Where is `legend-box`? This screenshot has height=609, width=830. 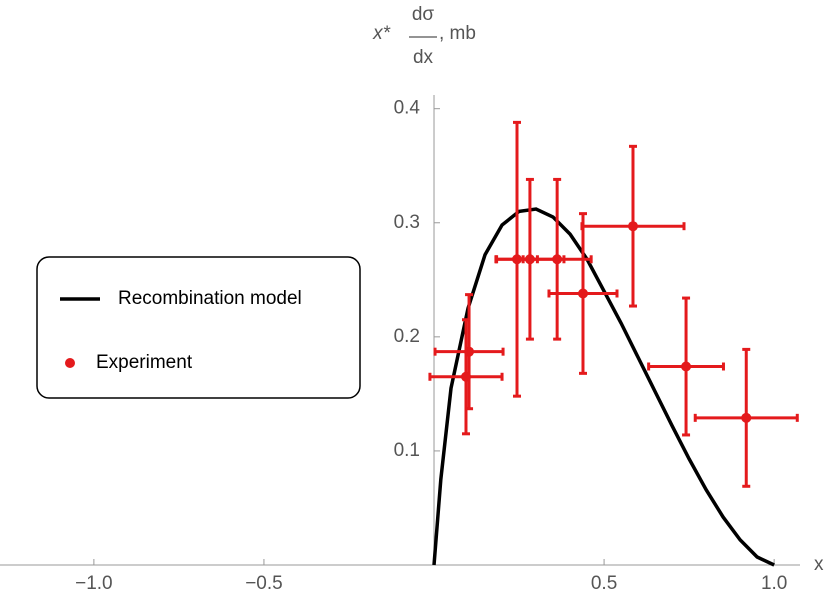 legend-box is located at coordinates (198, 327).